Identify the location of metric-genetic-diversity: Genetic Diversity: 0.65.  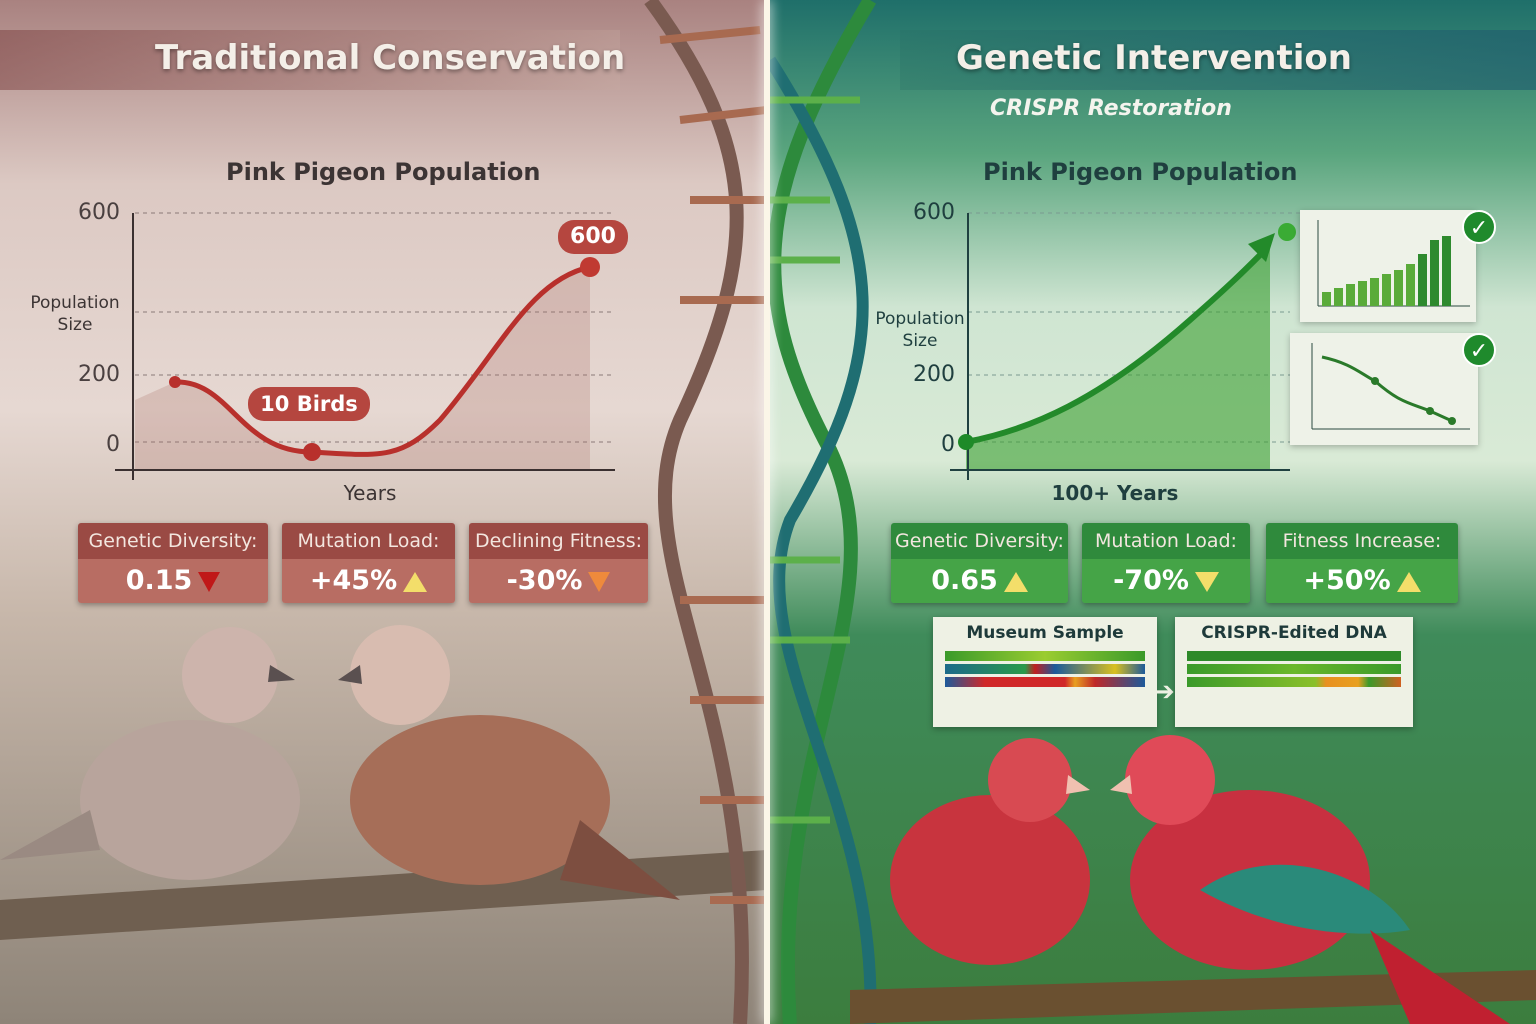
(979, 563).